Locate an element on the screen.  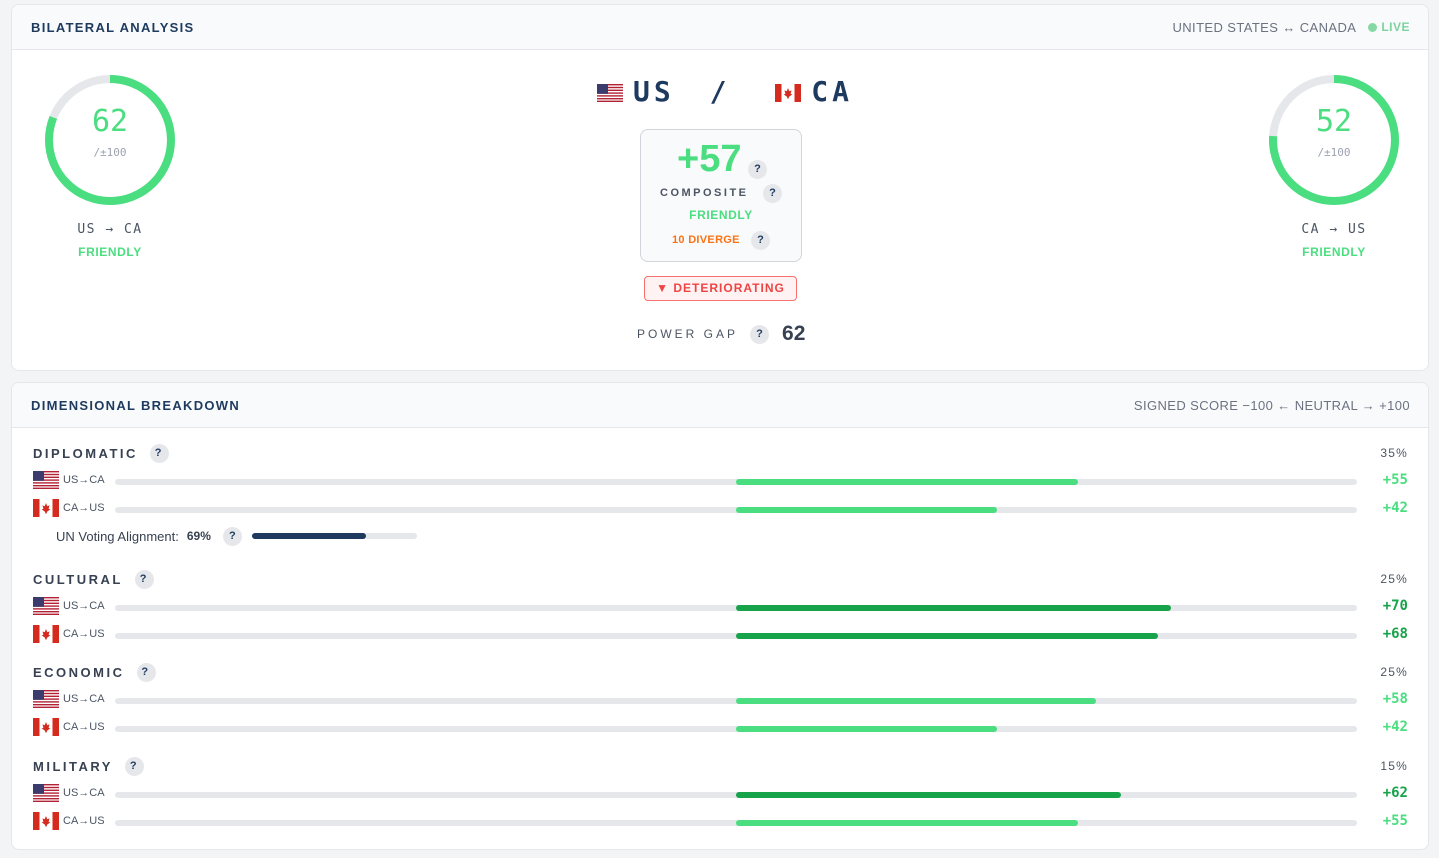
score-row: US→CA +58 is located at coordinates (720, 700).